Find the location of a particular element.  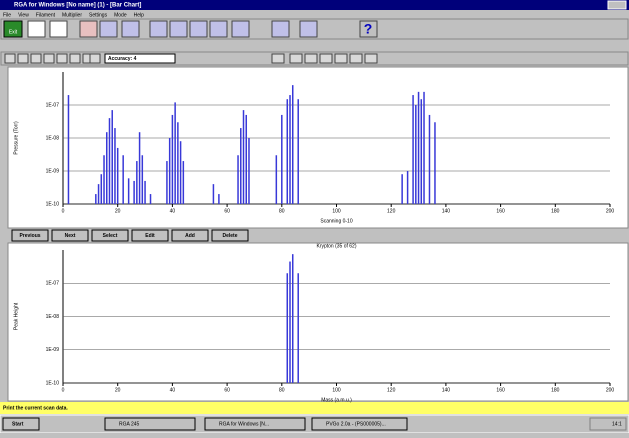

y-axis-label: Peak Height is located at coordinates (16, 316).